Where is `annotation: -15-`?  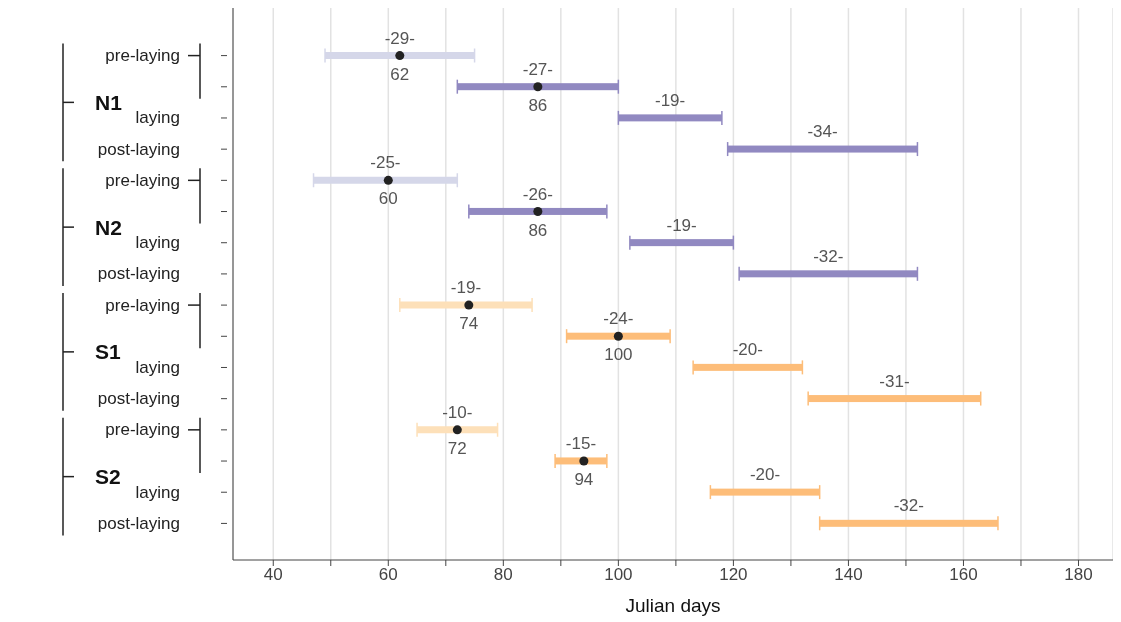 annotation: -15- is located at coordinates (581, 444).